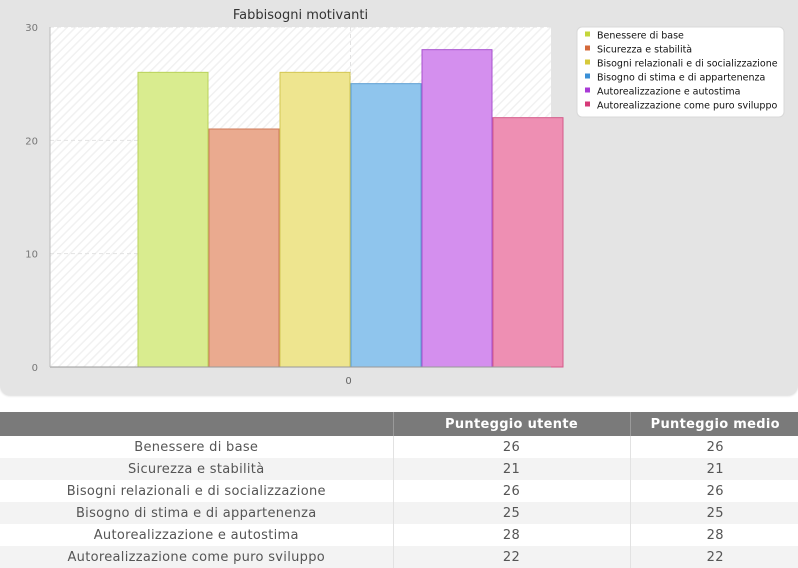 Image resolution: width=798 pixels, height=568 pixels. Describe the element at coordinates (687, 64) in the screenshot. I see `legend-label: Bisogni relazionali e di socializzazione` at that location.